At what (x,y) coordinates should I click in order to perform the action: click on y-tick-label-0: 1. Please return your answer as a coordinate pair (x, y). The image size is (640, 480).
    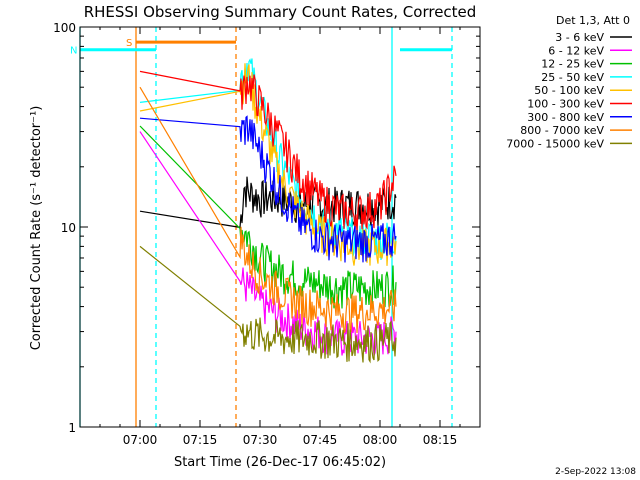
    Looking at the image, I should click on (72, 428).